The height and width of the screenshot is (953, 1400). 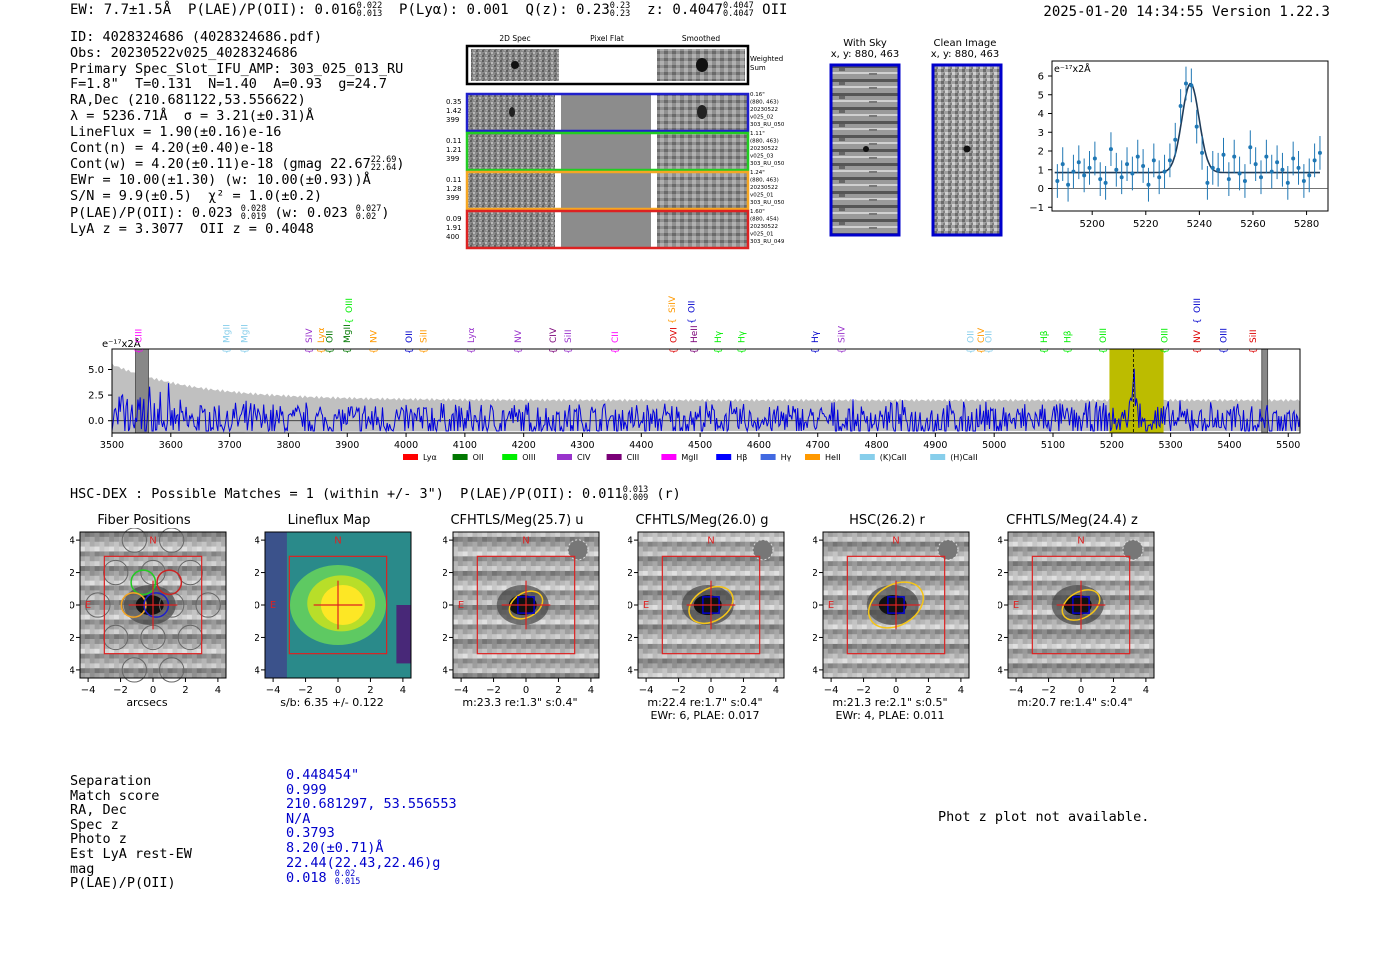 What do you see at coordinates (584, 457) in the screenshot?
I see `legend-label: CIV` at bounding box center [584, 457].